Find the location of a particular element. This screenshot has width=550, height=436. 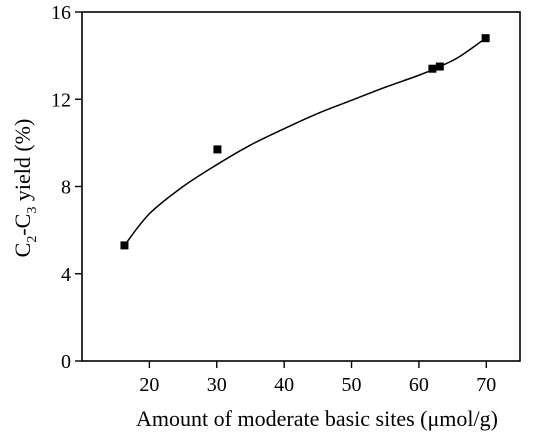

x-tick-label: 30 is located at coordinates (217, 385).